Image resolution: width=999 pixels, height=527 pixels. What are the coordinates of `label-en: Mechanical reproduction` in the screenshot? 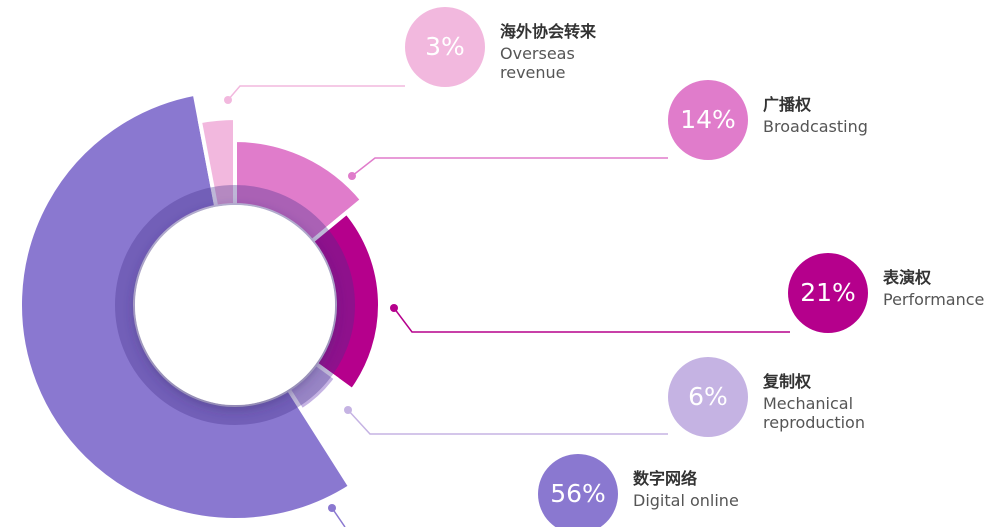 It's located at (814, 413).